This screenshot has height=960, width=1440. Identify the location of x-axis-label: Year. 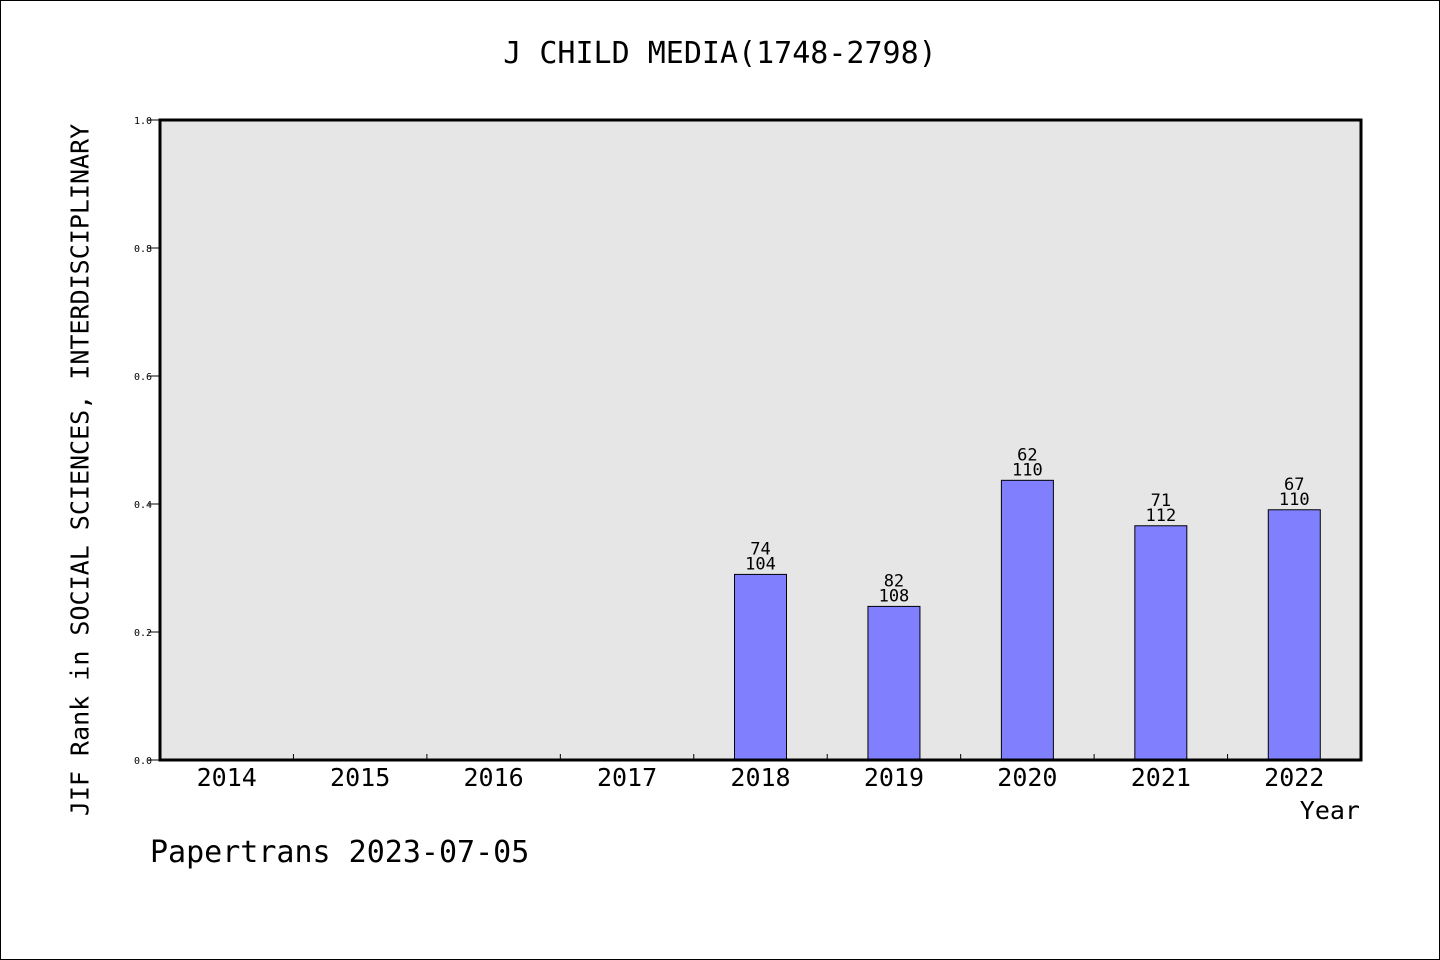
(1329, 810).